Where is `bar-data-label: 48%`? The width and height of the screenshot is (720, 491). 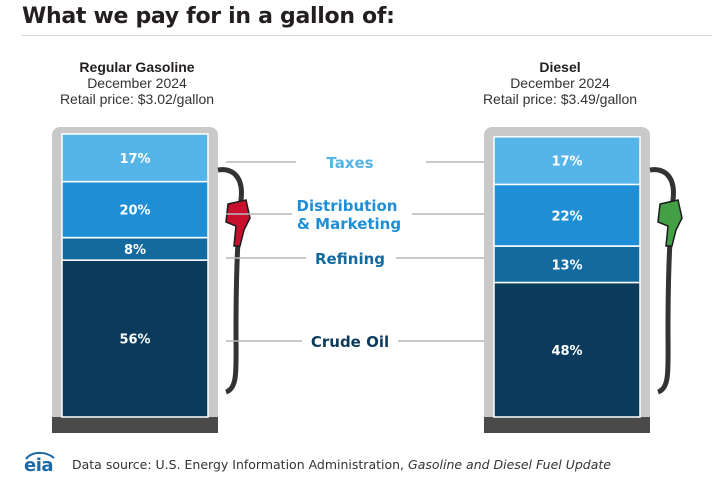
bar-data-label: 48% is located at coordinates (566, 351).